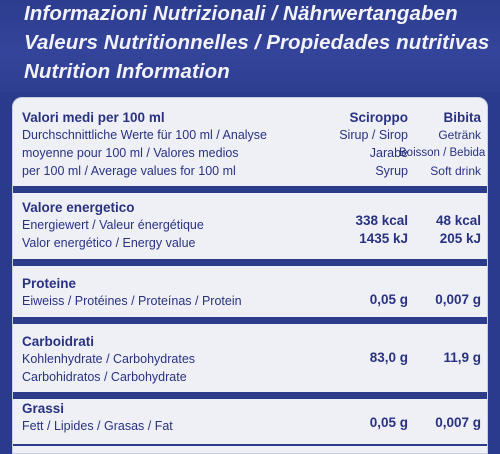 This screenshot has width=500, height=454. Describe the element at coordinates (43, 408) in the screenshot. I see `fat-title: Grassi` at that location.